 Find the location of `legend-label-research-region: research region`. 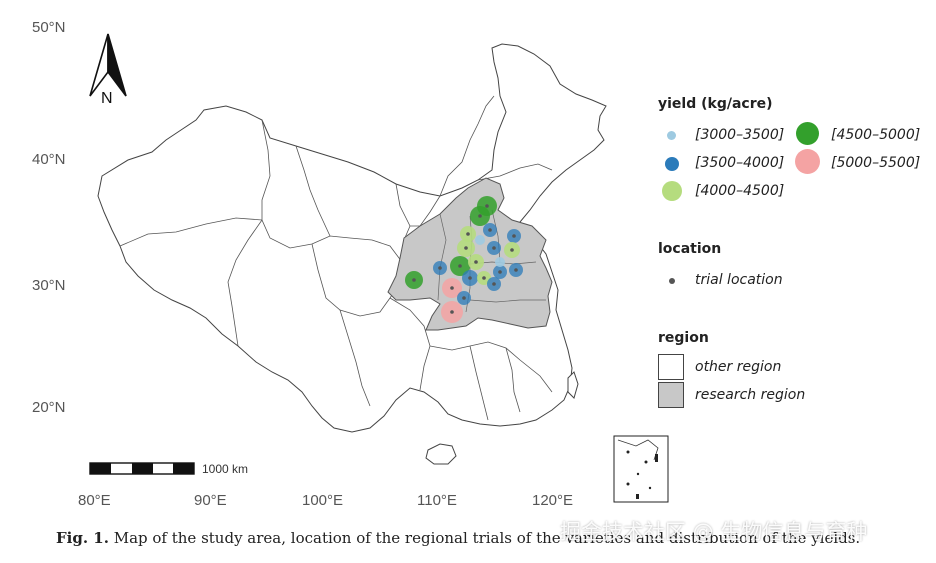

legend-label-research-region: research region is located at coordinates (750, 395).